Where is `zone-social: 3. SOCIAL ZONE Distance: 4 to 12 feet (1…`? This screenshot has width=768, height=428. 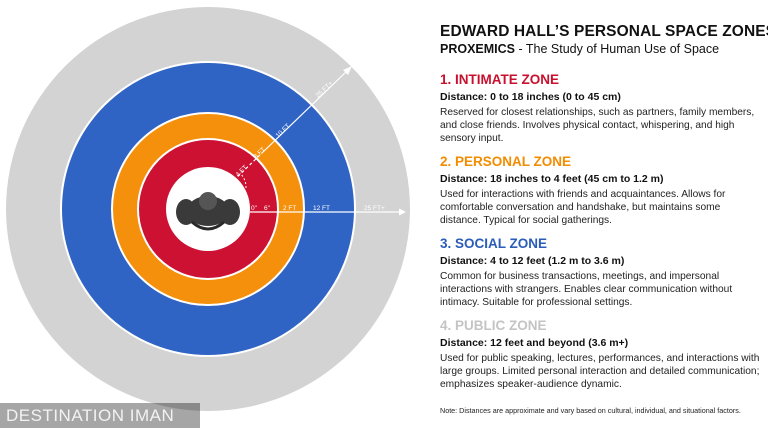 zone-social: 3. SOCIAL ZONE Distance: 4 to 12 feet (1… is located at coordinates (600, 272).